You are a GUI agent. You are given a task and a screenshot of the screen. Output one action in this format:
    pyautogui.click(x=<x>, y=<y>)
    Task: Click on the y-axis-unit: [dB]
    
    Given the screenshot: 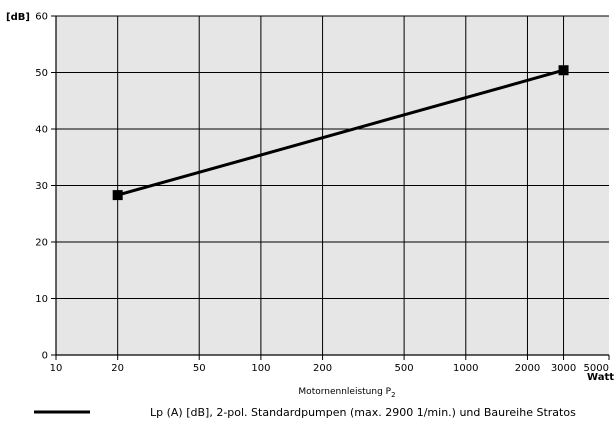 What is the action you would take?
    pyautogui.click(x=18, y=17)
    